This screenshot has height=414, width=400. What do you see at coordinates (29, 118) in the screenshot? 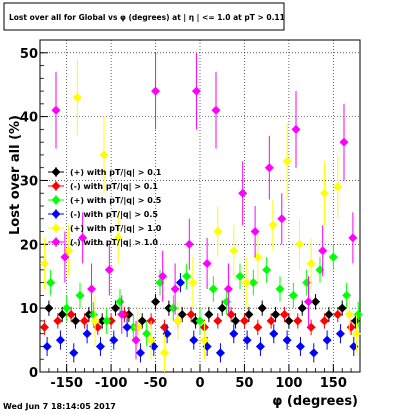
I see `y-tick-label: 40` at bounding box center [29, 118].